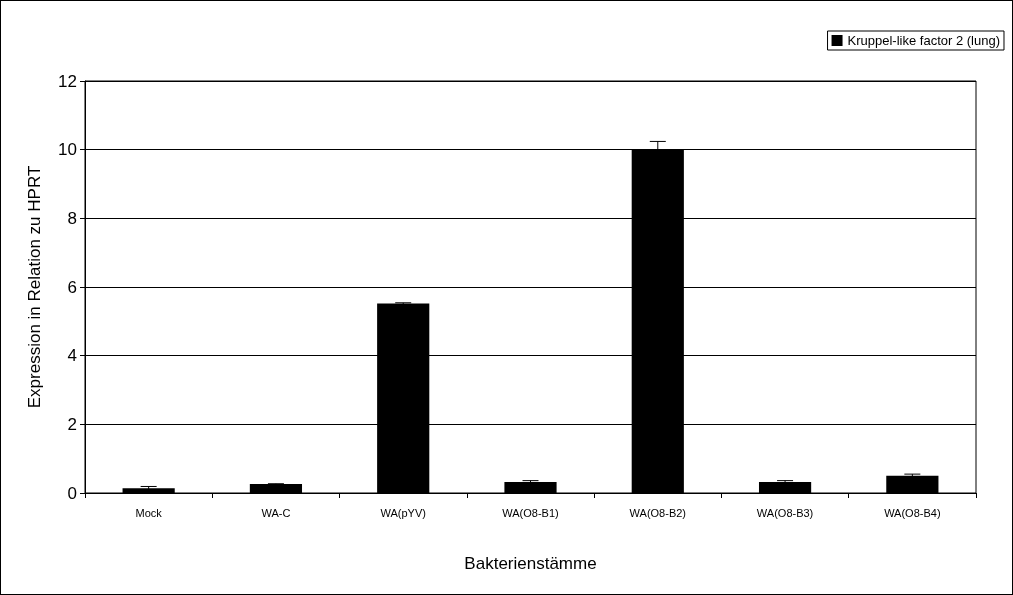  I want to click on y-tick-label: 4, so click(72, 356).